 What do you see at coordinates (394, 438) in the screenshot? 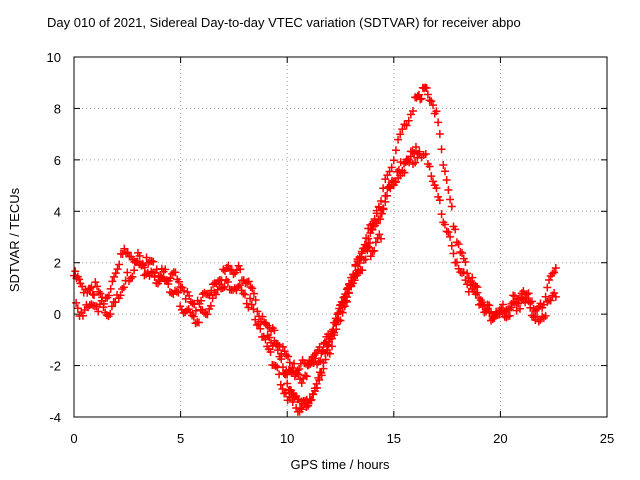
I see `x-tick-label: 15` at bounding box center [394, 438].